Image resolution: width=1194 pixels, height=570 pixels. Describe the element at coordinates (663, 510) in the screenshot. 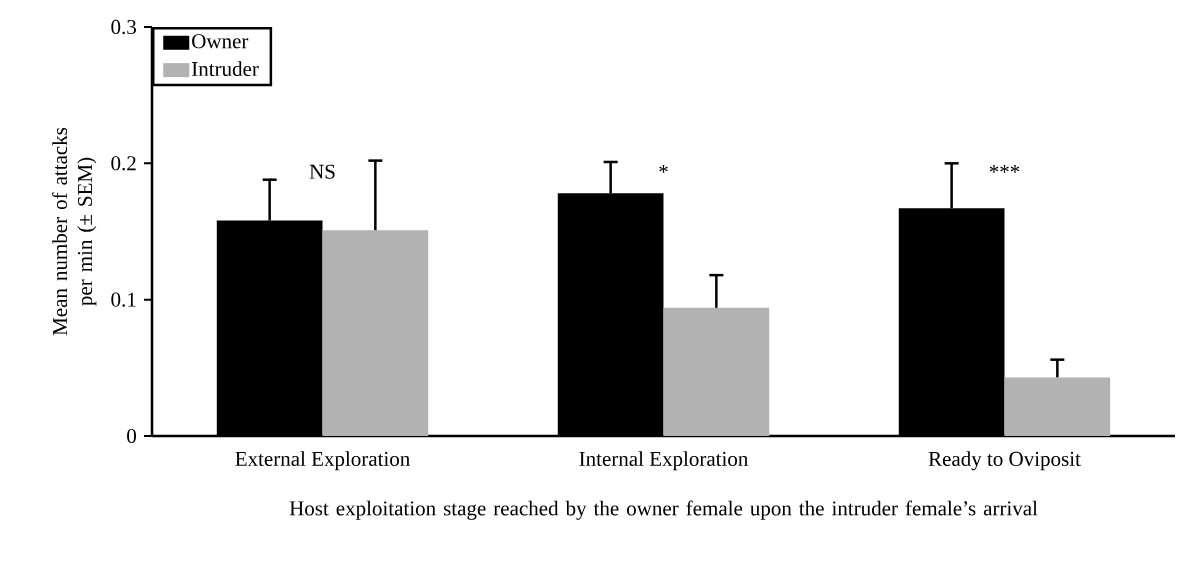

I see `x-axis-title: Host exploitation stage reached by the owner female upon the intruder female’s arrival` at that location.